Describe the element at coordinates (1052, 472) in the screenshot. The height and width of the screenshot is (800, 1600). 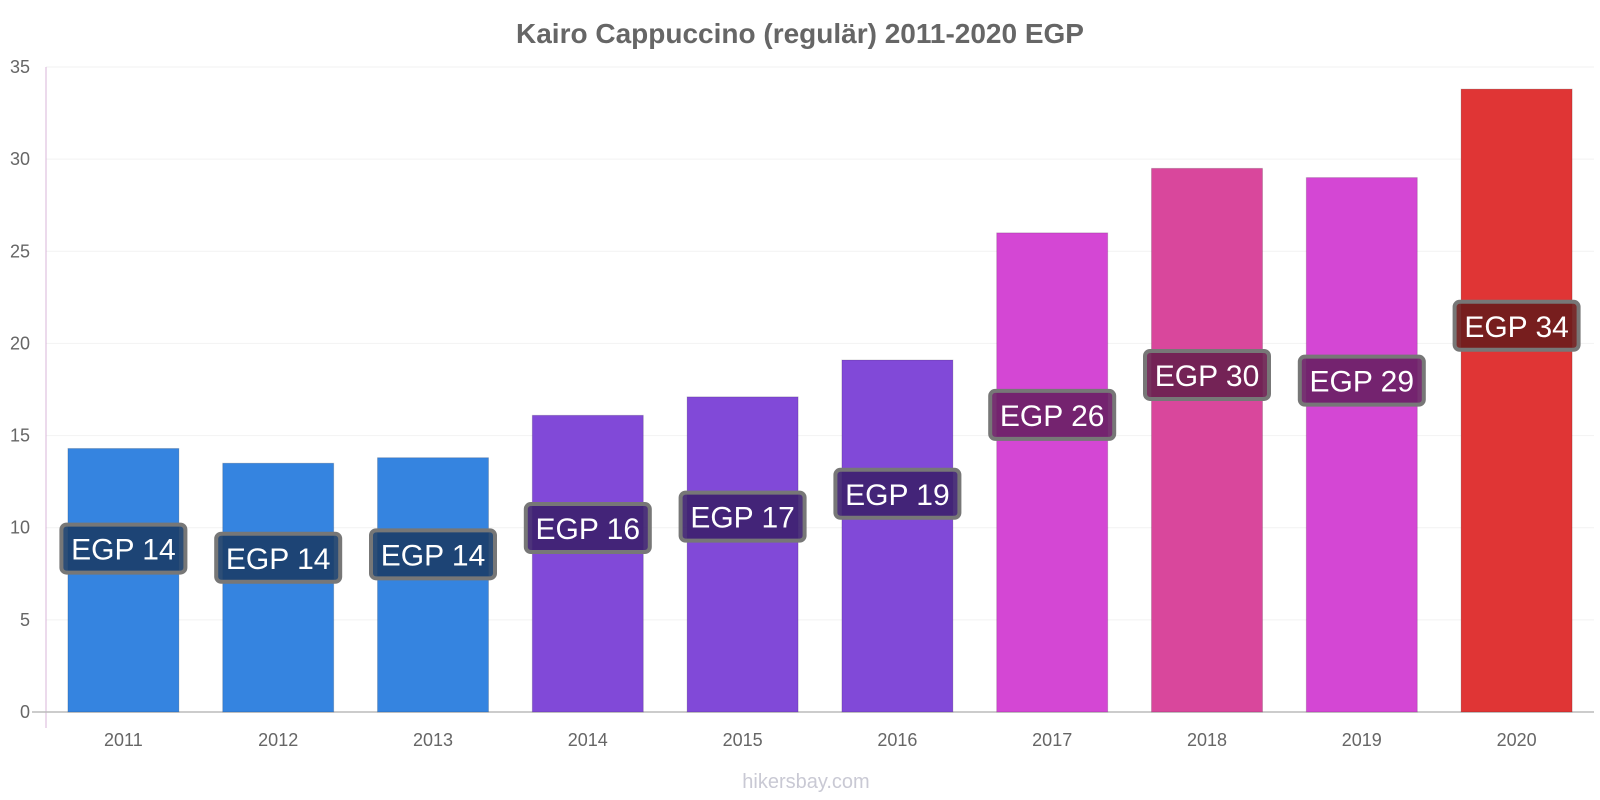
I see `bar-2017` at that location.